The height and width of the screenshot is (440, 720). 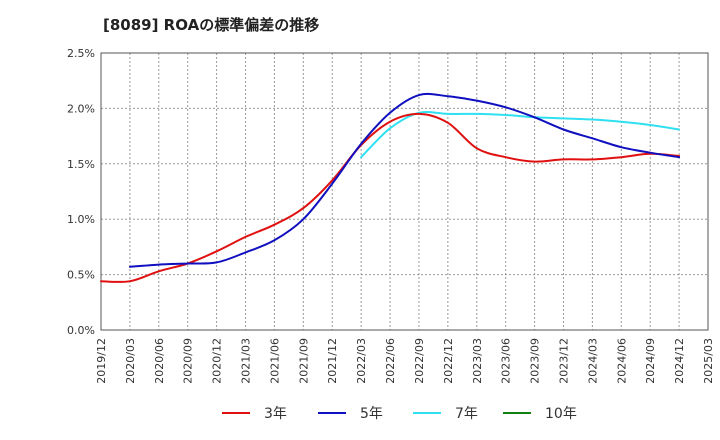 I want to click on x-tick-label: 2021/12, so click(x=332, y=361).